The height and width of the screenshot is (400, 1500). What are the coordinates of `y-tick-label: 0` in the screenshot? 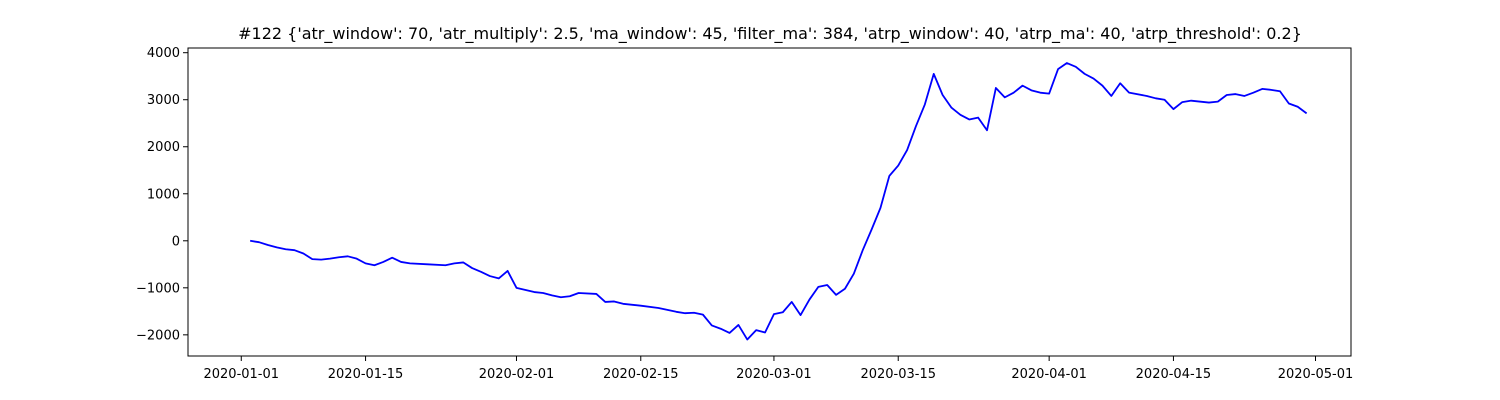 It's located at (176, 241).